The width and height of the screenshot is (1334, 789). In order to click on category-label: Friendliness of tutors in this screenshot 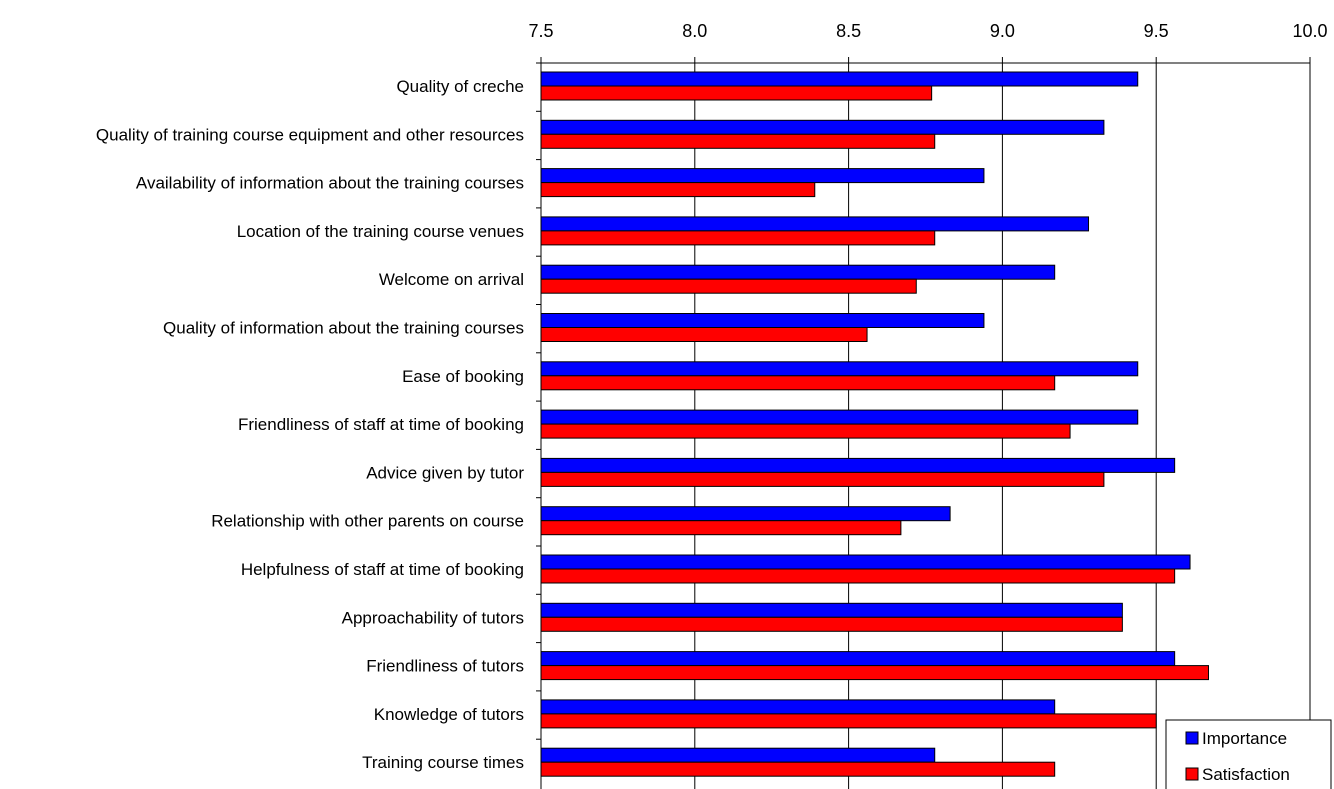, I will do `click(445, 666)`.